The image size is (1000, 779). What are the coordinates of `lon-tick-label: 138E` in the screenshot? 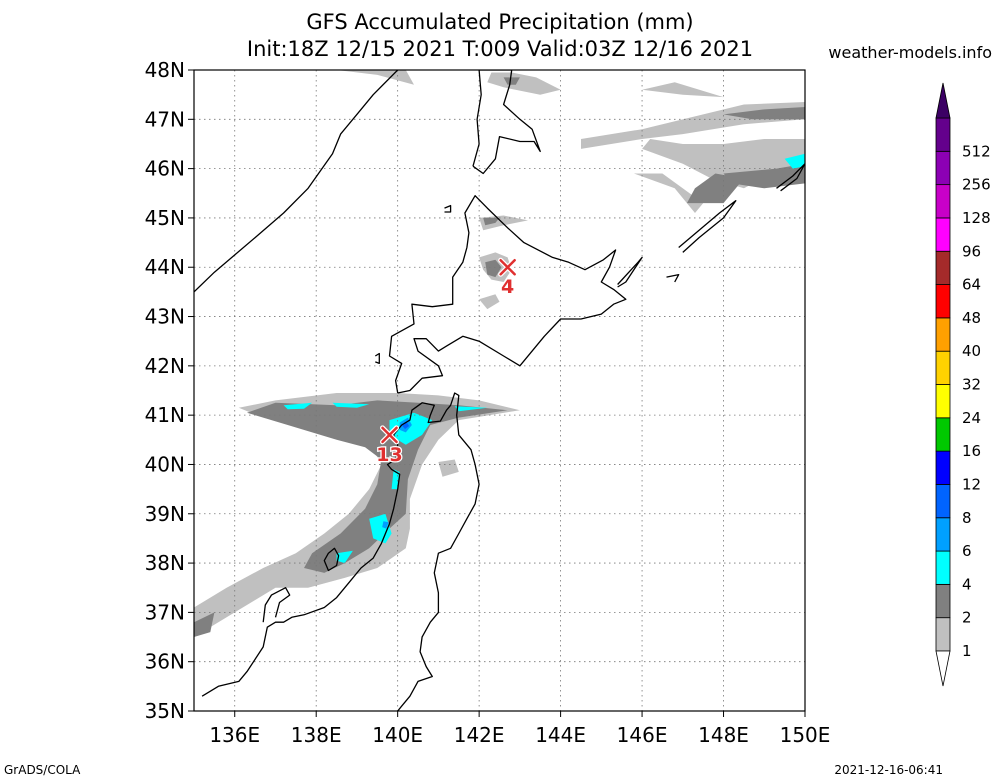 It's located at (316, 735).